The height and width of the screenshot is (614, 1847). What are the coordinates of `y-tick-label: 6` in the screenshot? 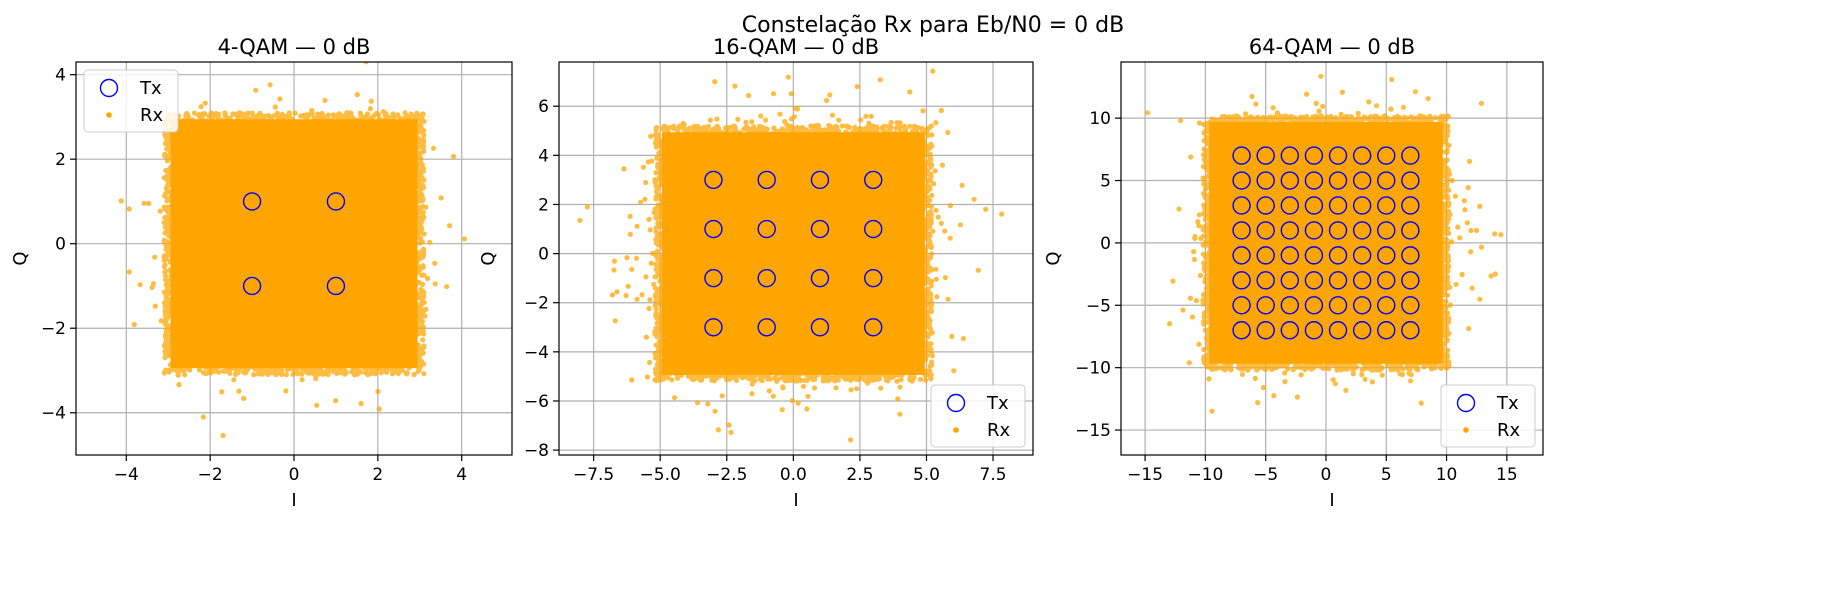 It's located at (543, 107).